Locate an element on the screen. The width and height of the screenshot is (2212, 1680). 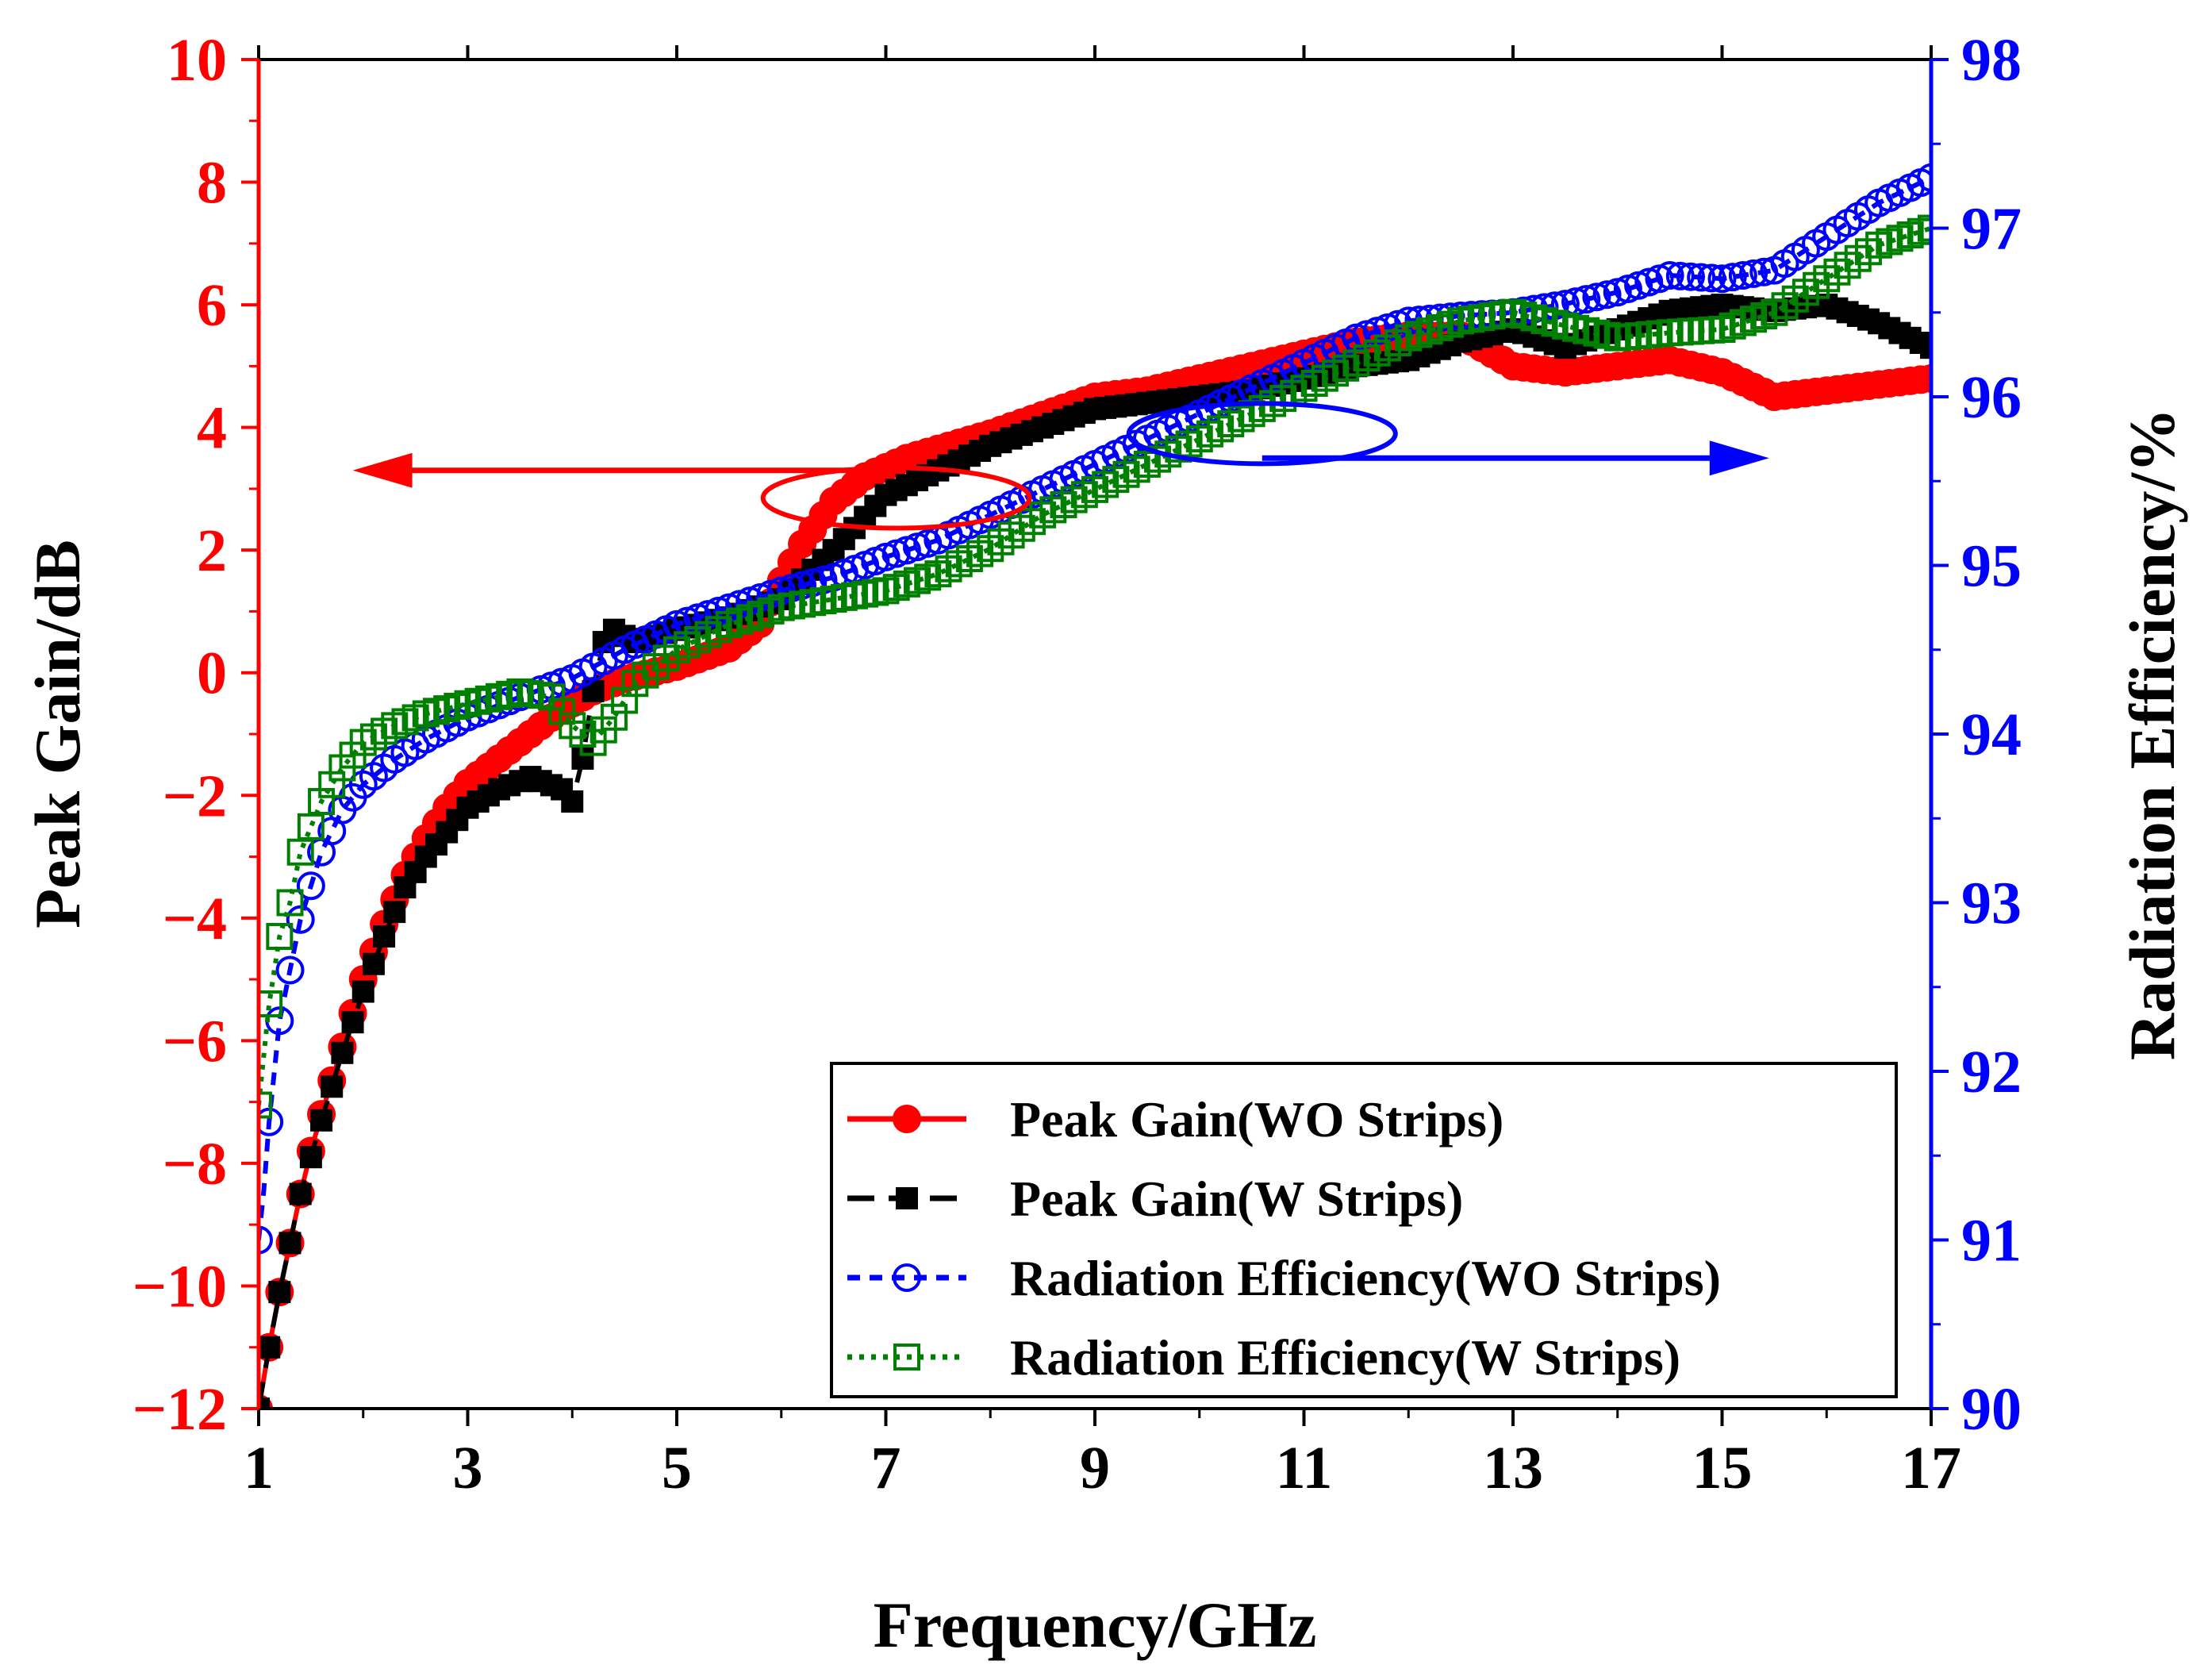
x-tick-label: 7 is located at coordinates (886, 1468).